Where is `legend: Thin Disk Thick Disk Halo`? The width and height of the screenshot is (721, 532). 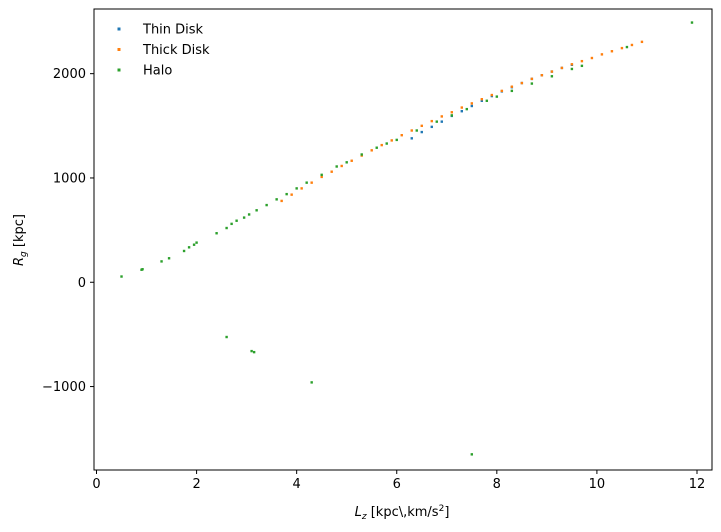 legend: Thin Disk Thick Disk Halo is located at coordinates (163, 51).